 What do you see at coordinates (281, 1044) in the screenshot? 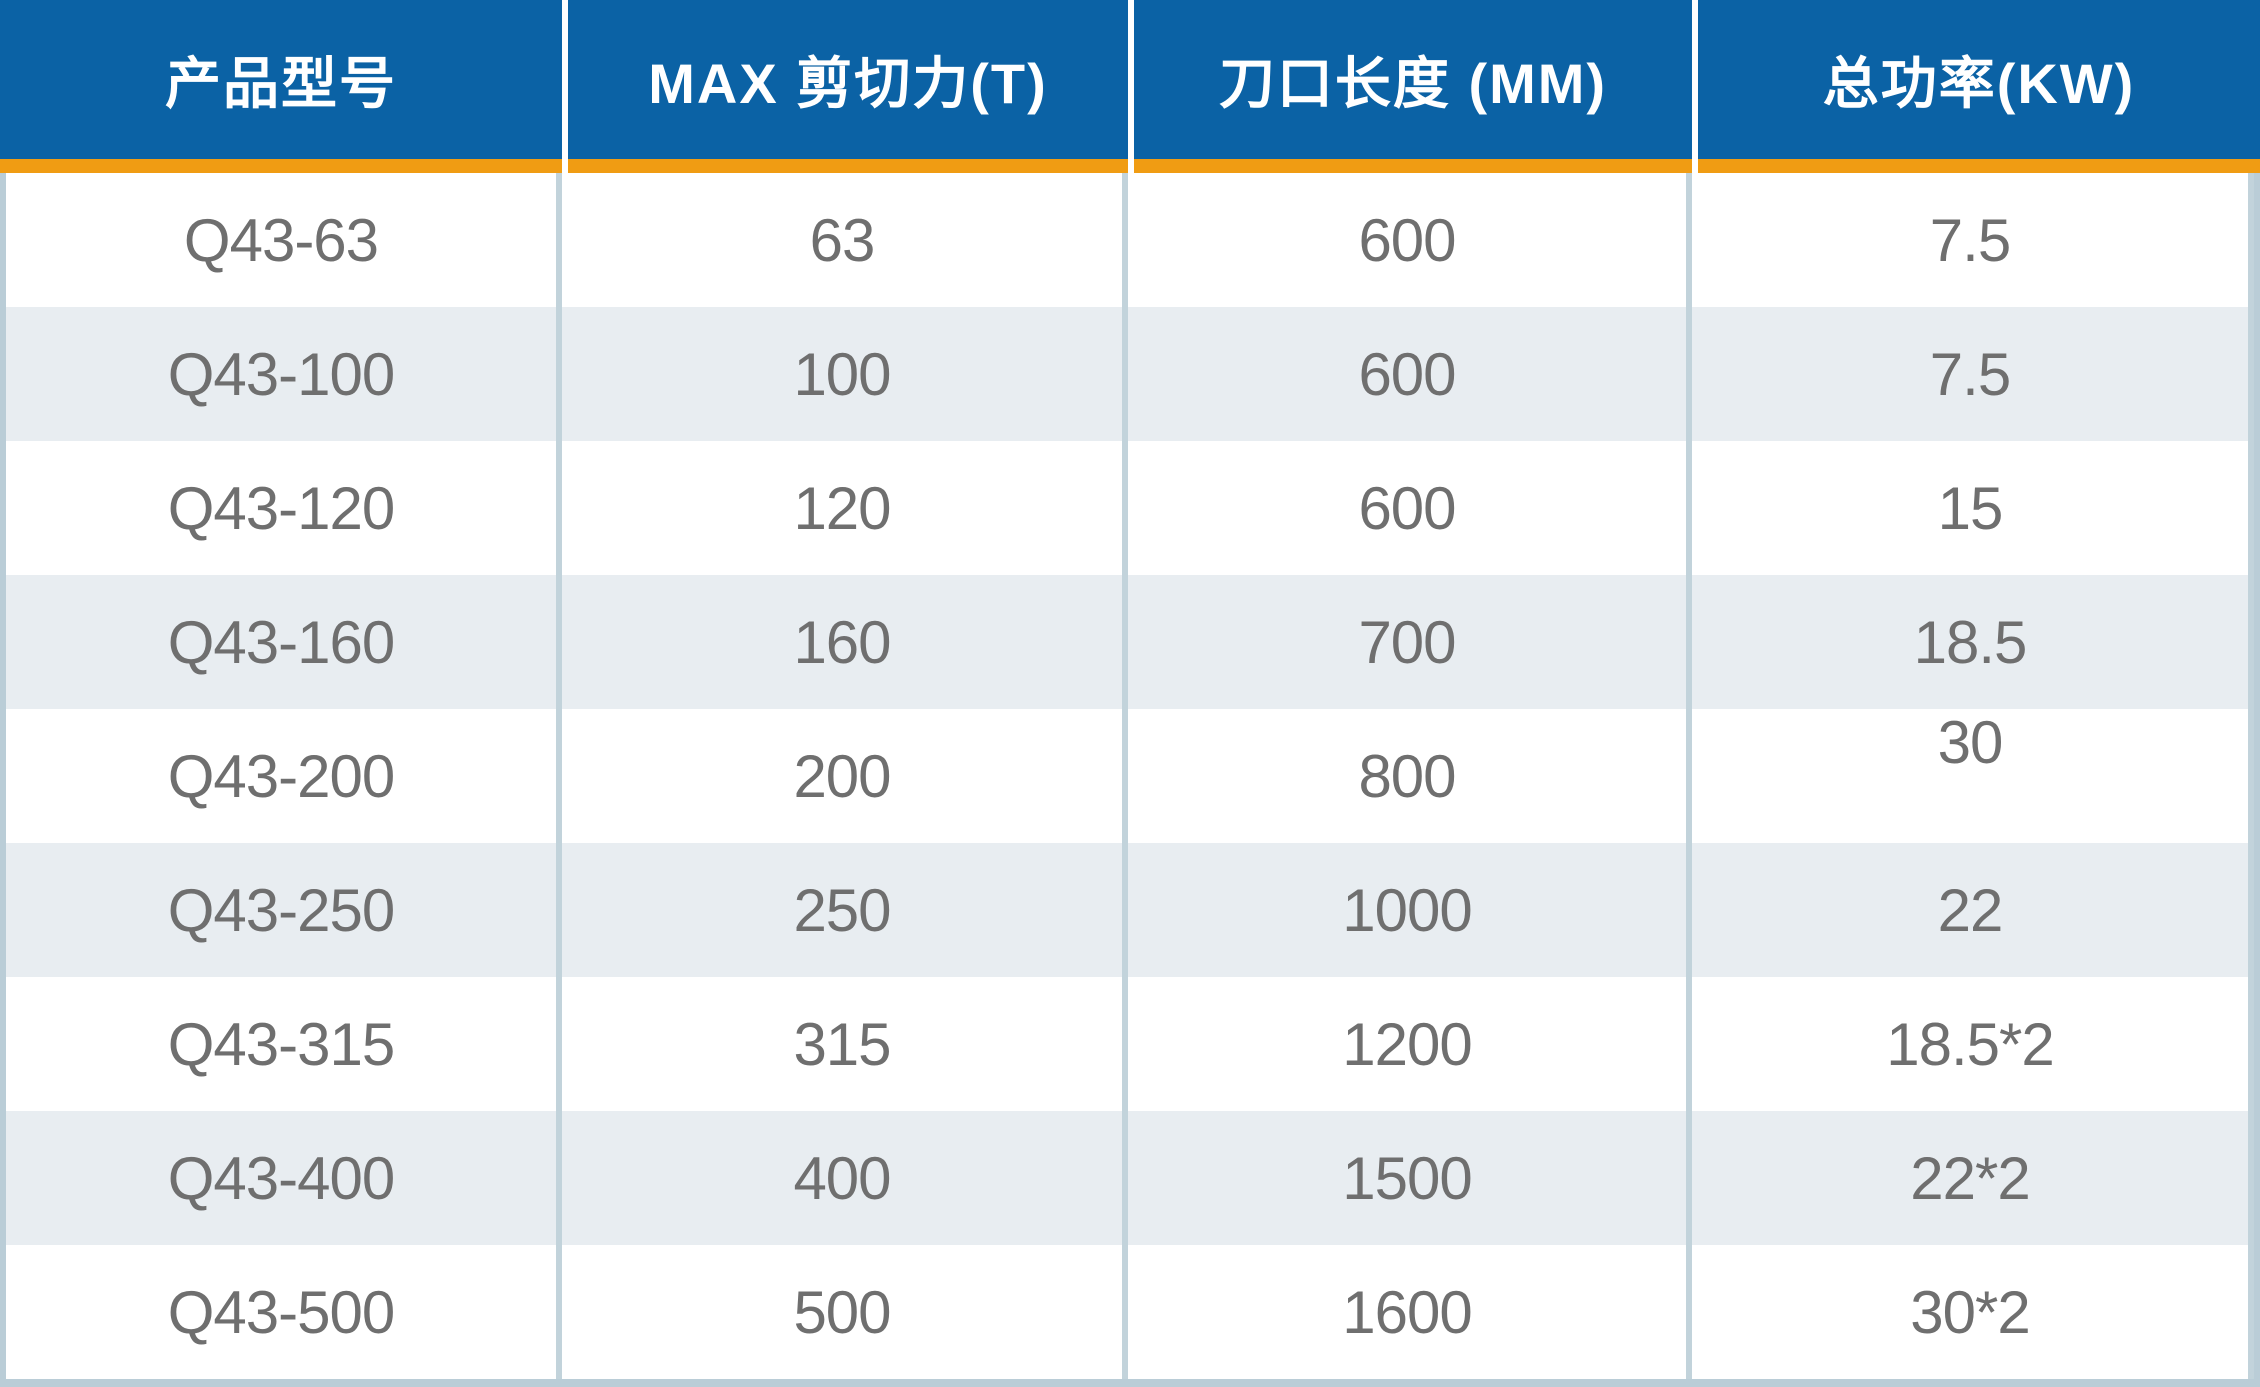
I see `model-cell: Q43-315` at bounding box center [281, 1044].